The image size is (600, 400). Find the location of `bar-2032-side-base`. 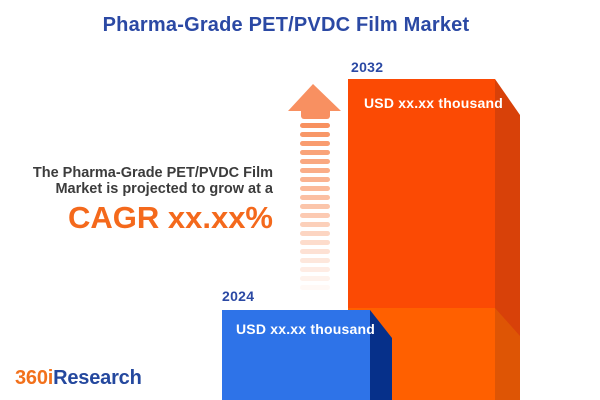

bar-2032-side-base is located at coordinates (507, 354).